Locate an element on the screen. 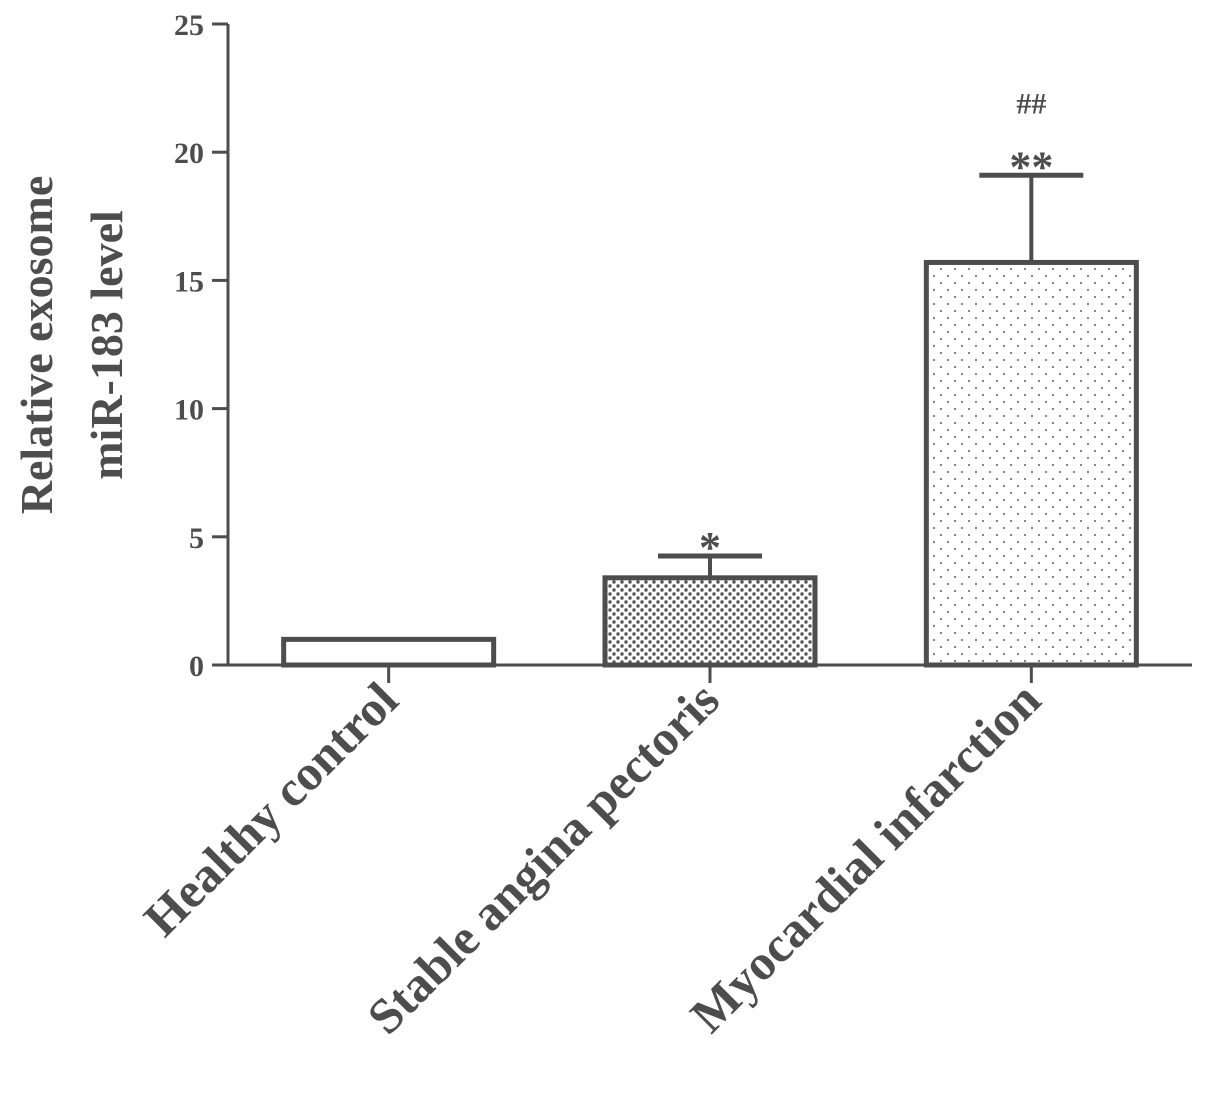 The image size is (1205, 1120). significance-annotation: * is located at coordinates (710, 547).